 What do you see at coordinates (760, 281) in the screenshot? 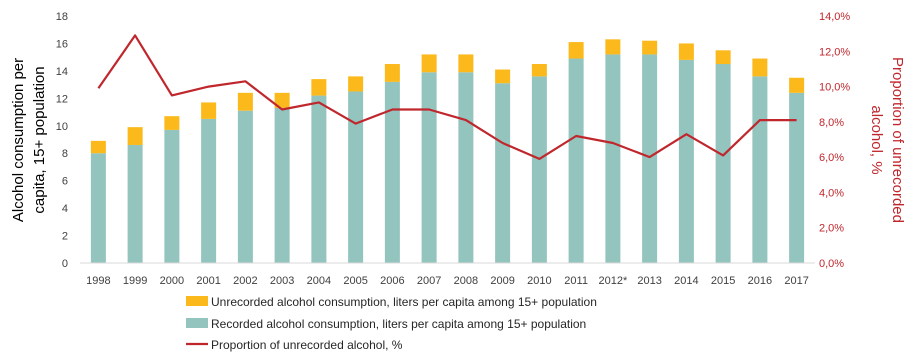
I see `x-tick-label: 2016` at bounding box center [760, 281].